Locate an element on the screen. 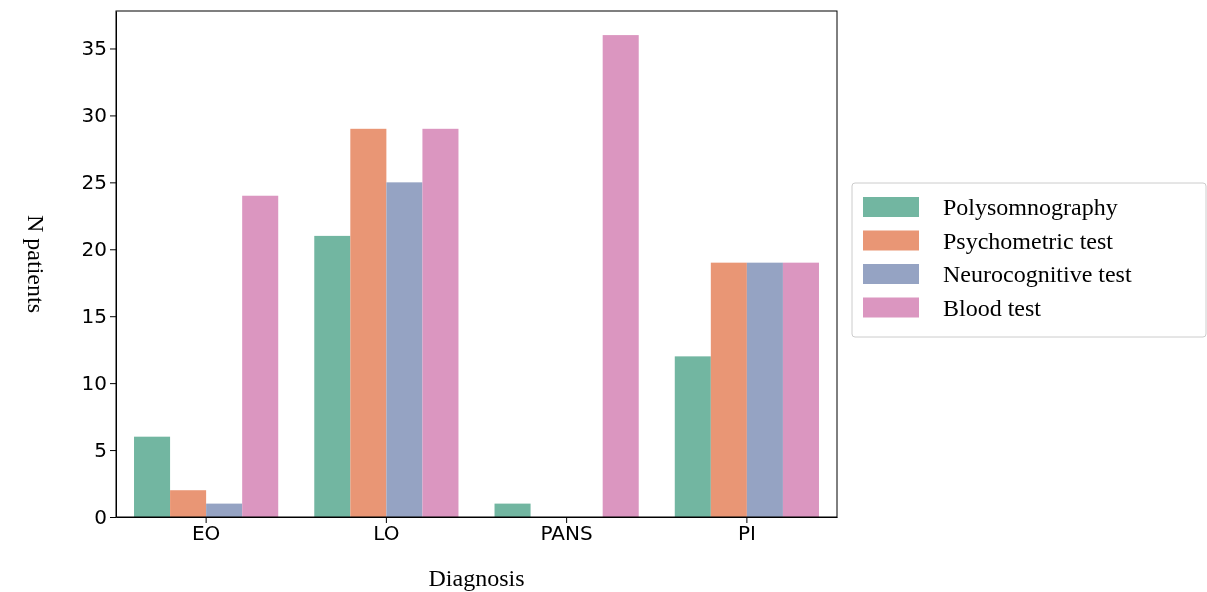  x-tick-label: EO is located at coordinates (206, 533).